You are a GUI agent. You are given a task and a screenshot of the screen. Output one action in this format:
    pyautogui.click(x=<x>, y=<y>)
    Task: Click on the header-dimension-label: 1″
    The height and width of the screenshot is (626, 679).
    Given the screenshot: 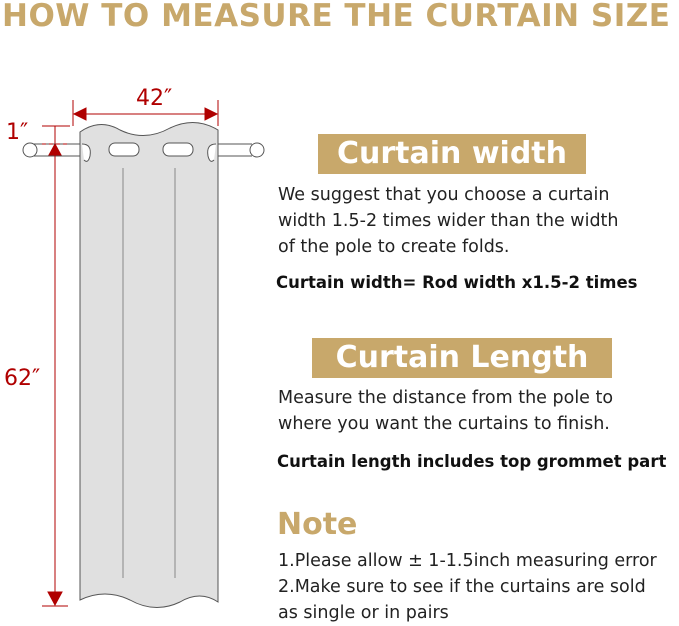 What is the action you would take?
    pyautogui.click(x=17, y=132)
    